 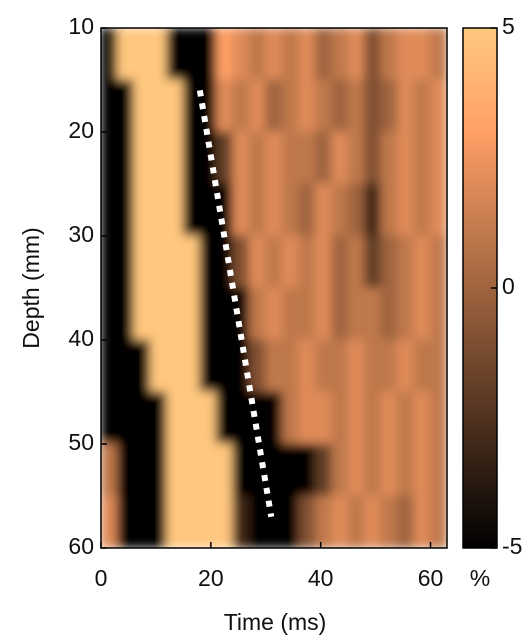 What do you see at coordinates (275, 622) in the screenshot?
I see `x-axis-label: Time (ms)` at bounding box center [275, 622].